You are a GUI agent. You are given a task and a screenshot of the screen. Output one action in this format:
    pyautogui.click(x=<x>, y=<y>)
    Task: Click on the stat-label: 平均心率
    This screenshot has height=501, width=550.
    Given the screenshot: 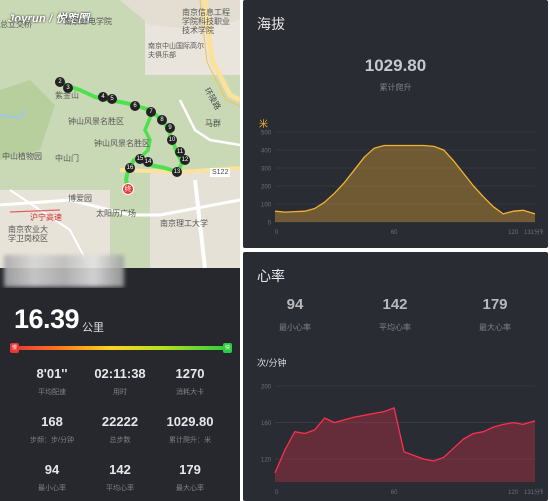 What is the action you would take?
    pyautogui.click(x=120, y=488)
    